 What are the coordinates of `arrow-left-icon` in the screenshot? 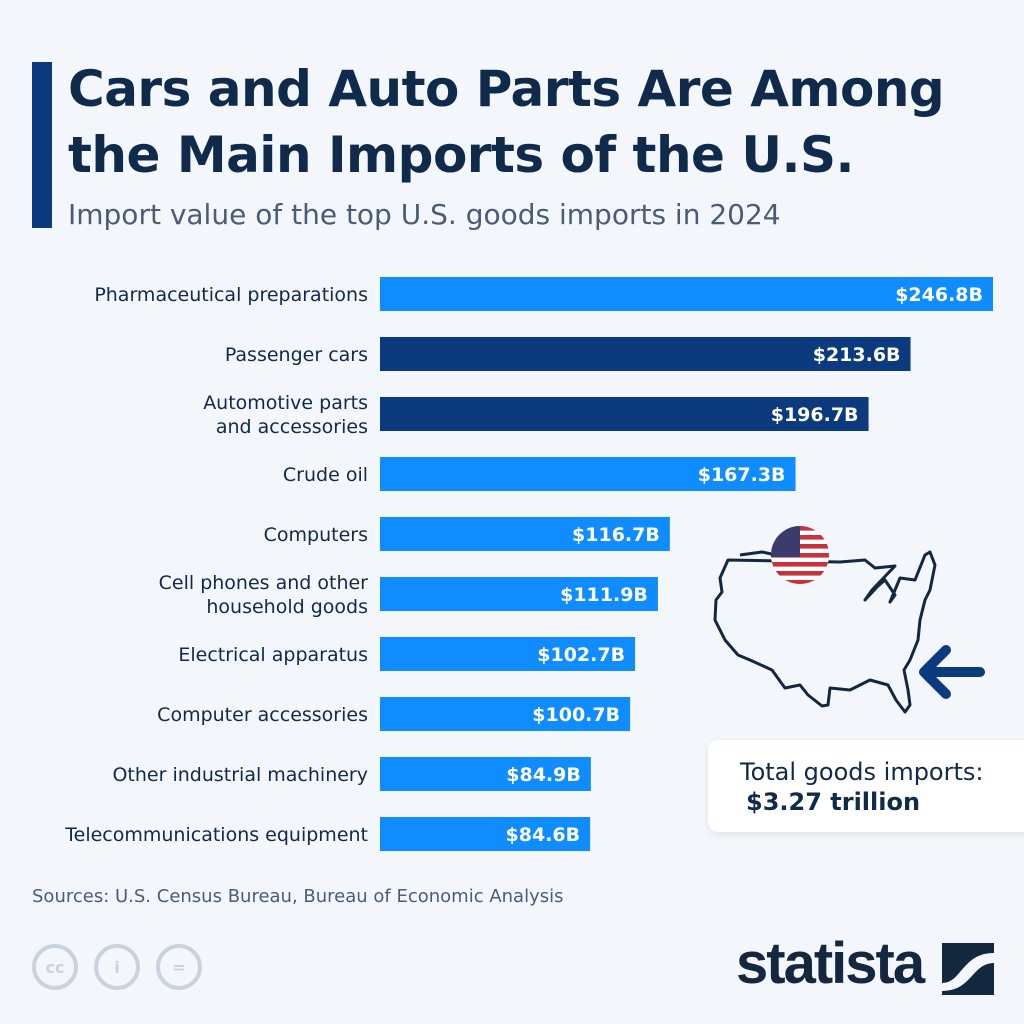 It's located at (952, 672).